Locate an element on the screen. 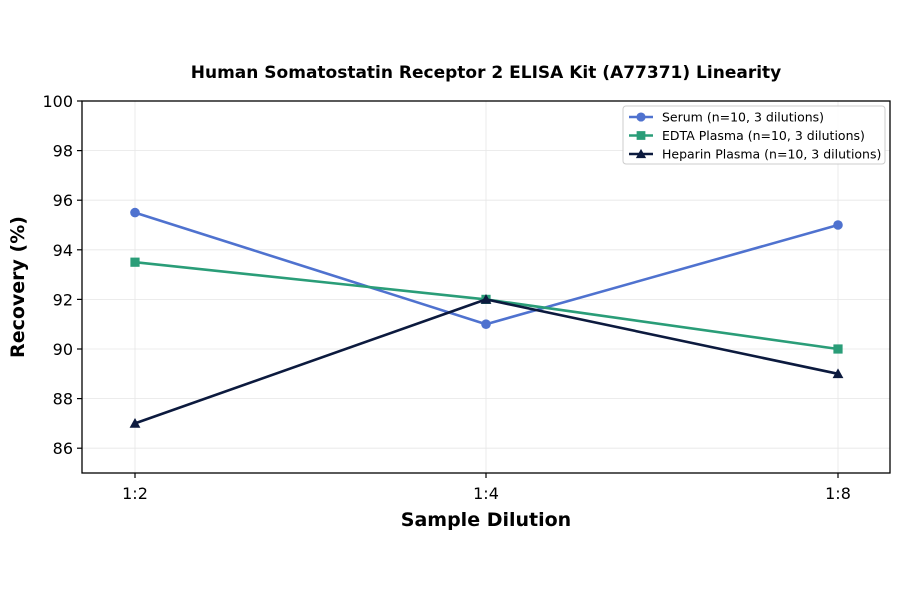 The height and width of the screenshot is (594, 900). legend-entry: Heparin Plasma (n=10, 3 dilutions) is located at coordinates (755, 154).